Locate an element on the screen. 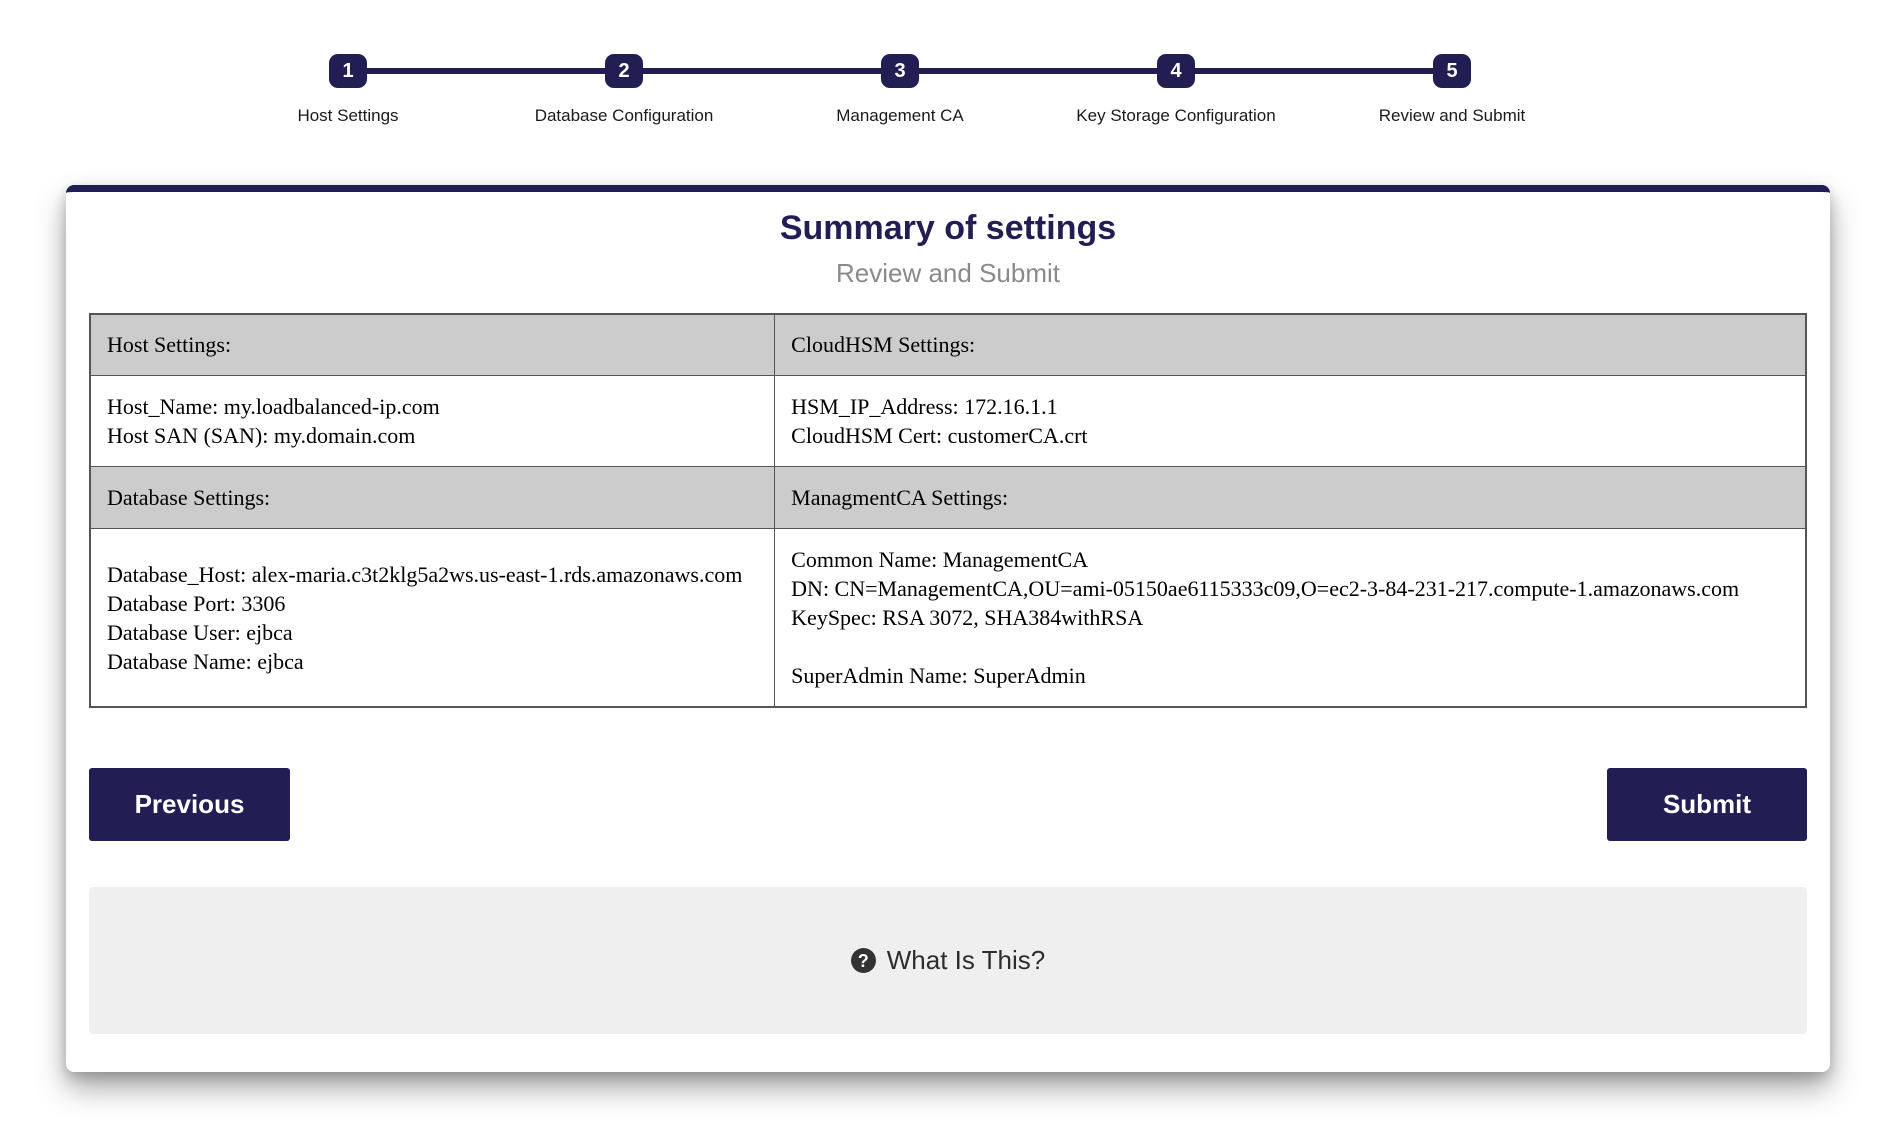 The height and width of the screenshot is (1126, 1896). submit-button: Submit is located at coordinates (1707, 805).